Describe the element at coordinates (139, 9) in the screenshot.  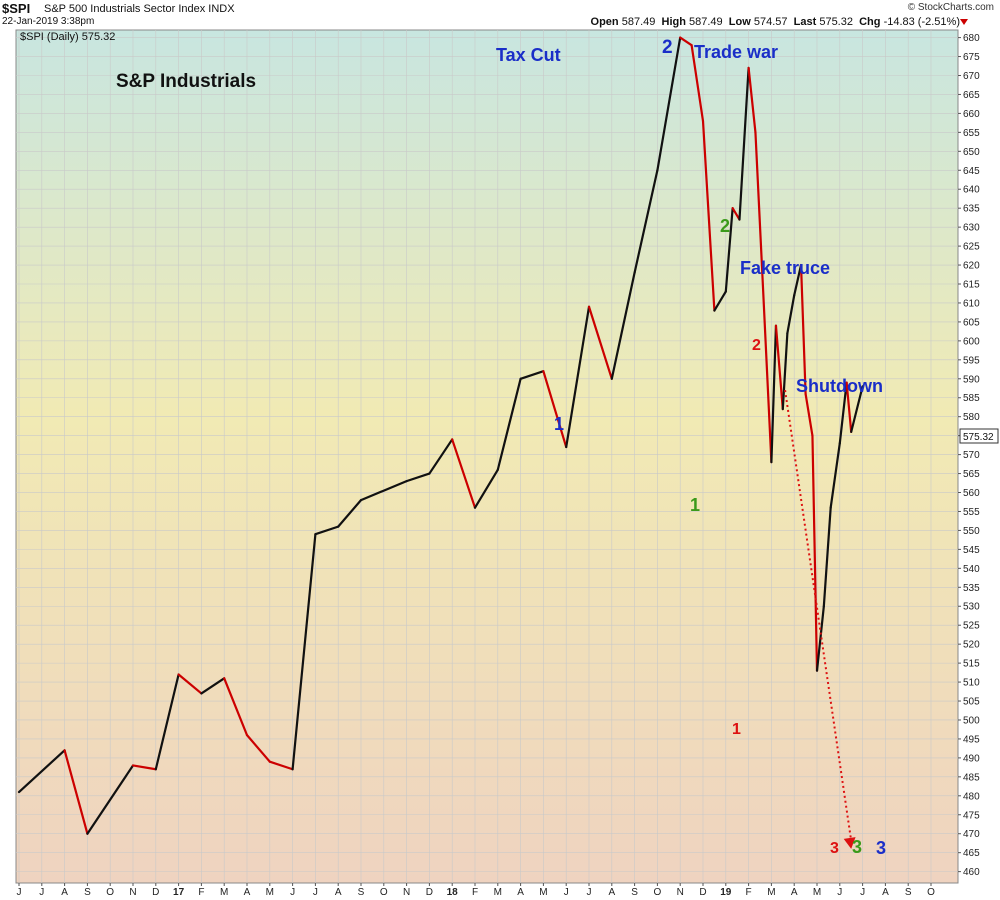
I see `index-name: S&P 500 Industrials Sector Index INDX` at that location.